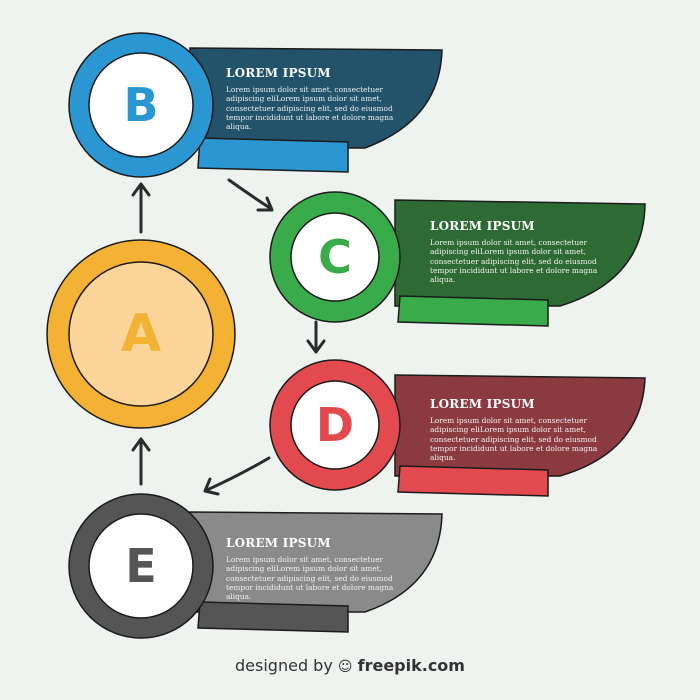 The image size is (700, 700). Describe the element at coordinates (411, 665) in the screenshot. I see `footer-brand: freepik.com` at that location.